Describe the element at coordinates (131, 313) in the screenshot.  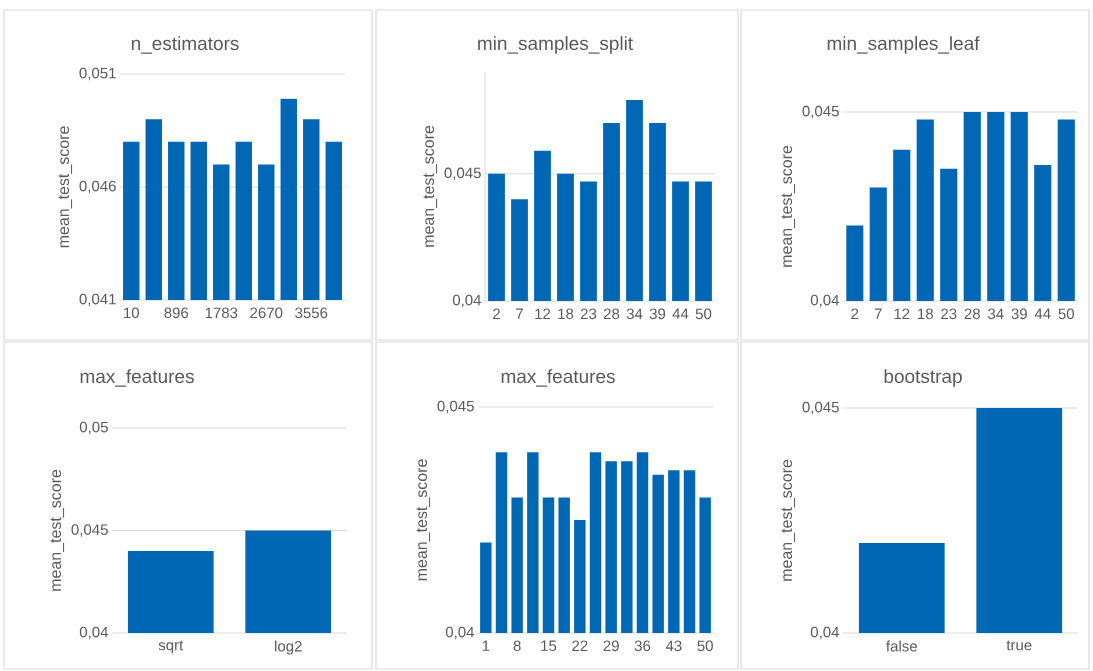
I see `x-tick-label: 10` at that location.